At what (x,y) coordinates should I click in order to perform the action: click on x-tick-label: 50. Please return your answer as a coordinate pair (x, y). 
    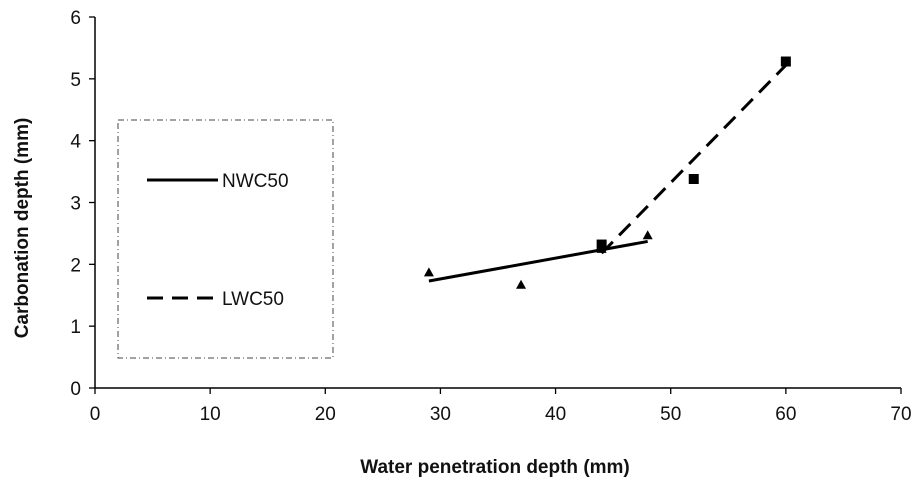
    Looking at the image, I should click on (670, 414).